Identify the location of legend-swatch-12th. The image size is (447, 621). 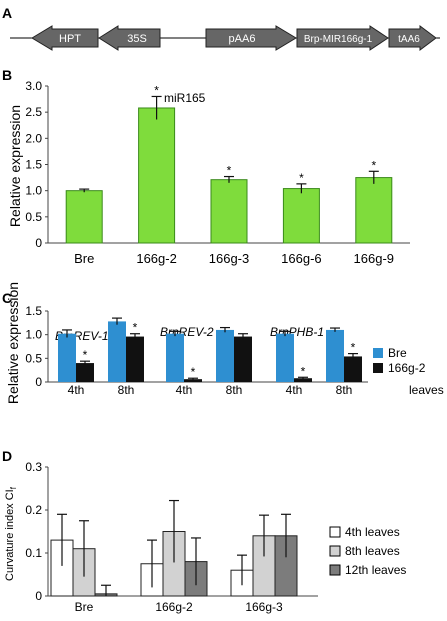
(335, 570).